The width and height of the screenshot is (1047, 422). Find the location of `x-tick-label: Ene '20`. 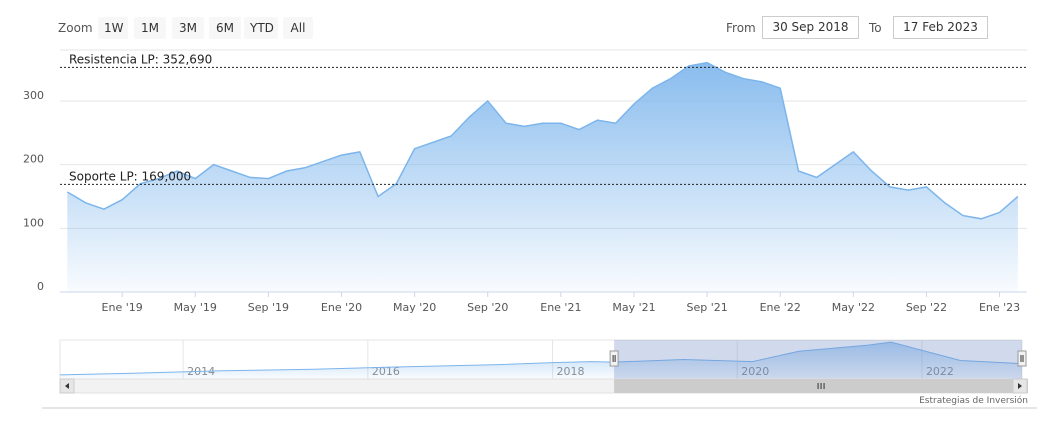

x-tick-label: Ene '20 is located at coordinates (341, 307).